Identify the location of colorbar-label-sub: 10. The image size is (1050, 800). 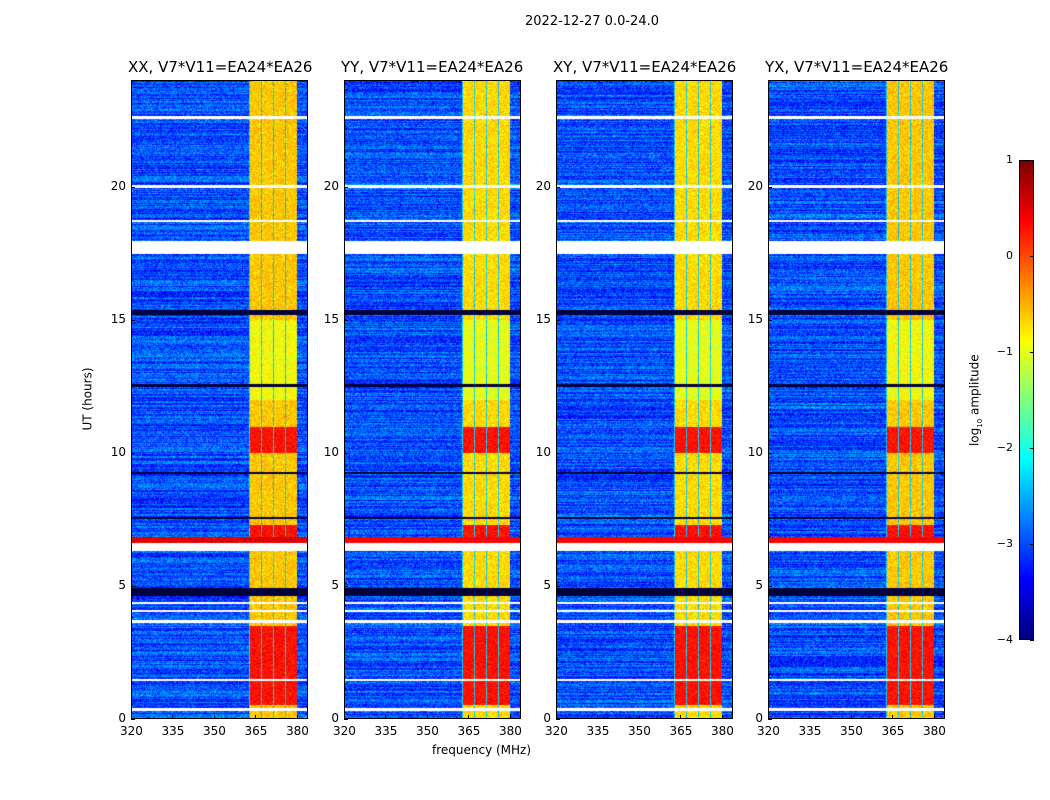
(980, 423).